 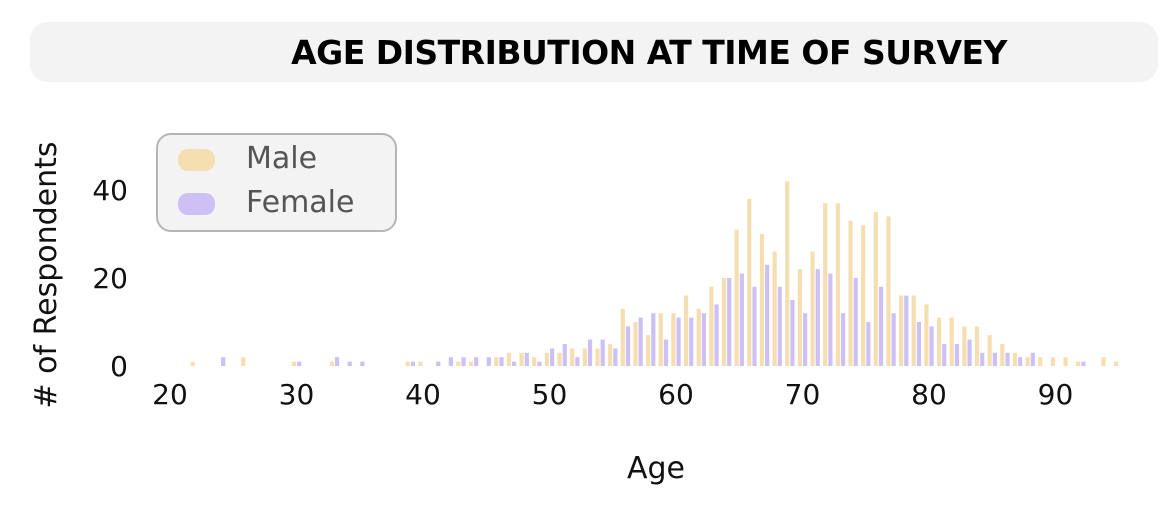 I want to click on x-tick-20: 20, so click(x=170, y=394).